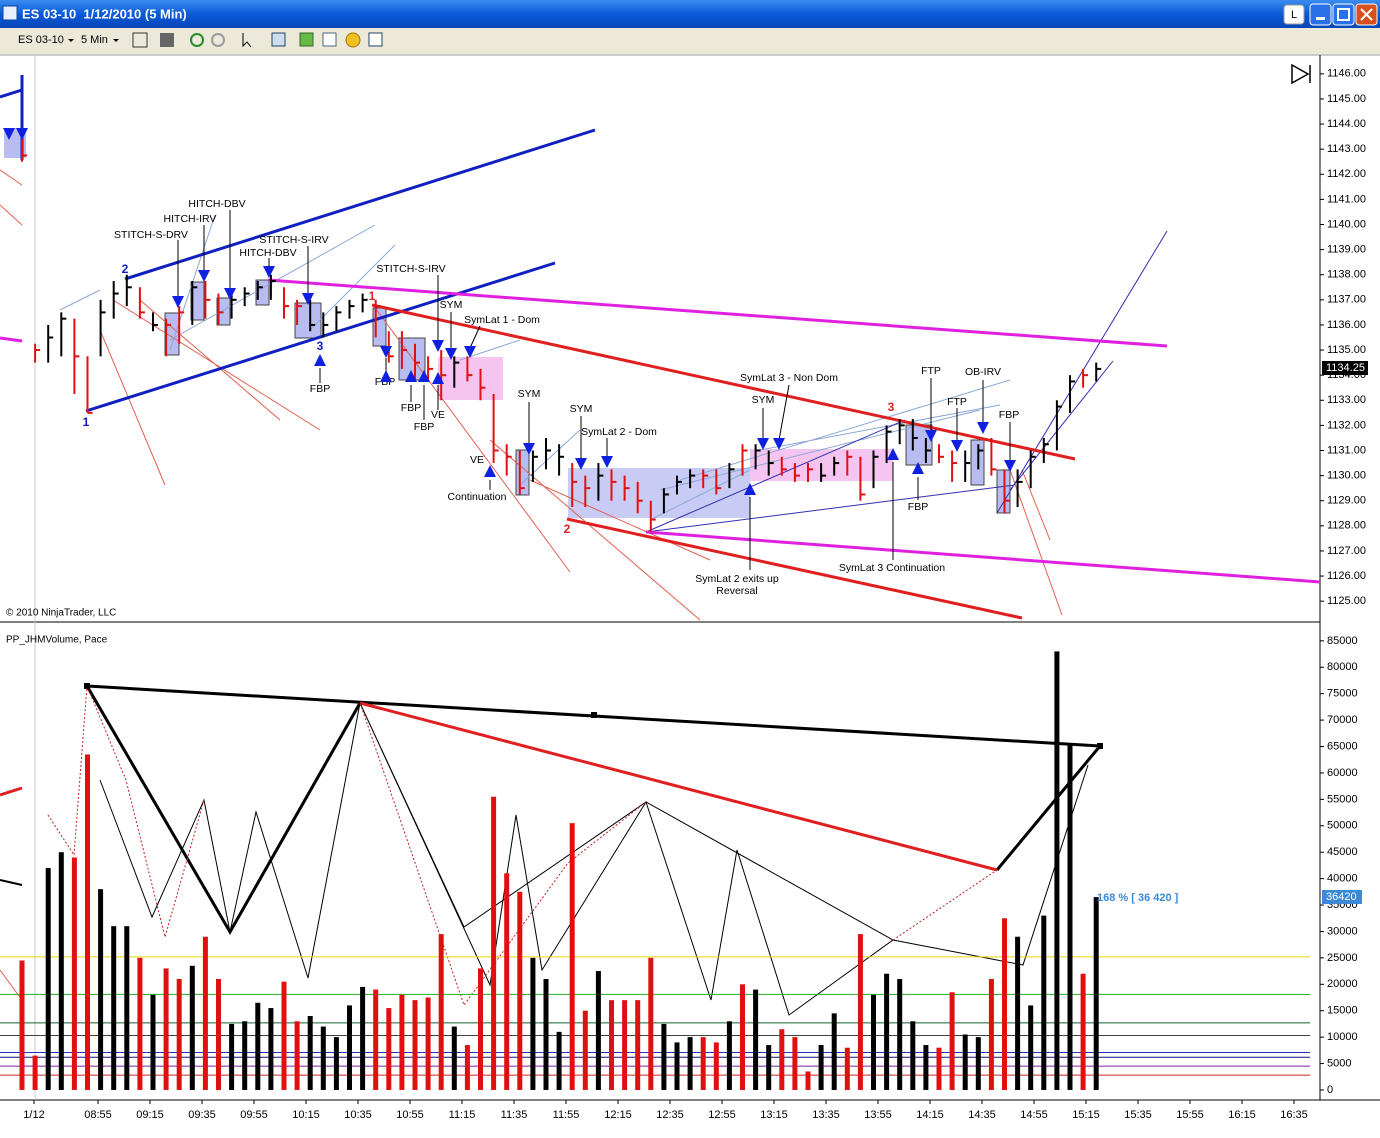 The image size is (1380, 1138). I want to click on y-tick-label: 45000, so click(1342, 852).